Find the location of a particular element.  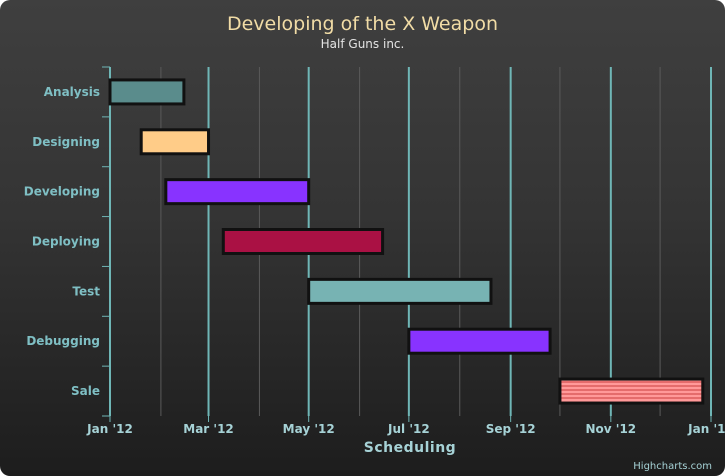

x-tick-label: Jan '12 is located at coordinates (109, 429).